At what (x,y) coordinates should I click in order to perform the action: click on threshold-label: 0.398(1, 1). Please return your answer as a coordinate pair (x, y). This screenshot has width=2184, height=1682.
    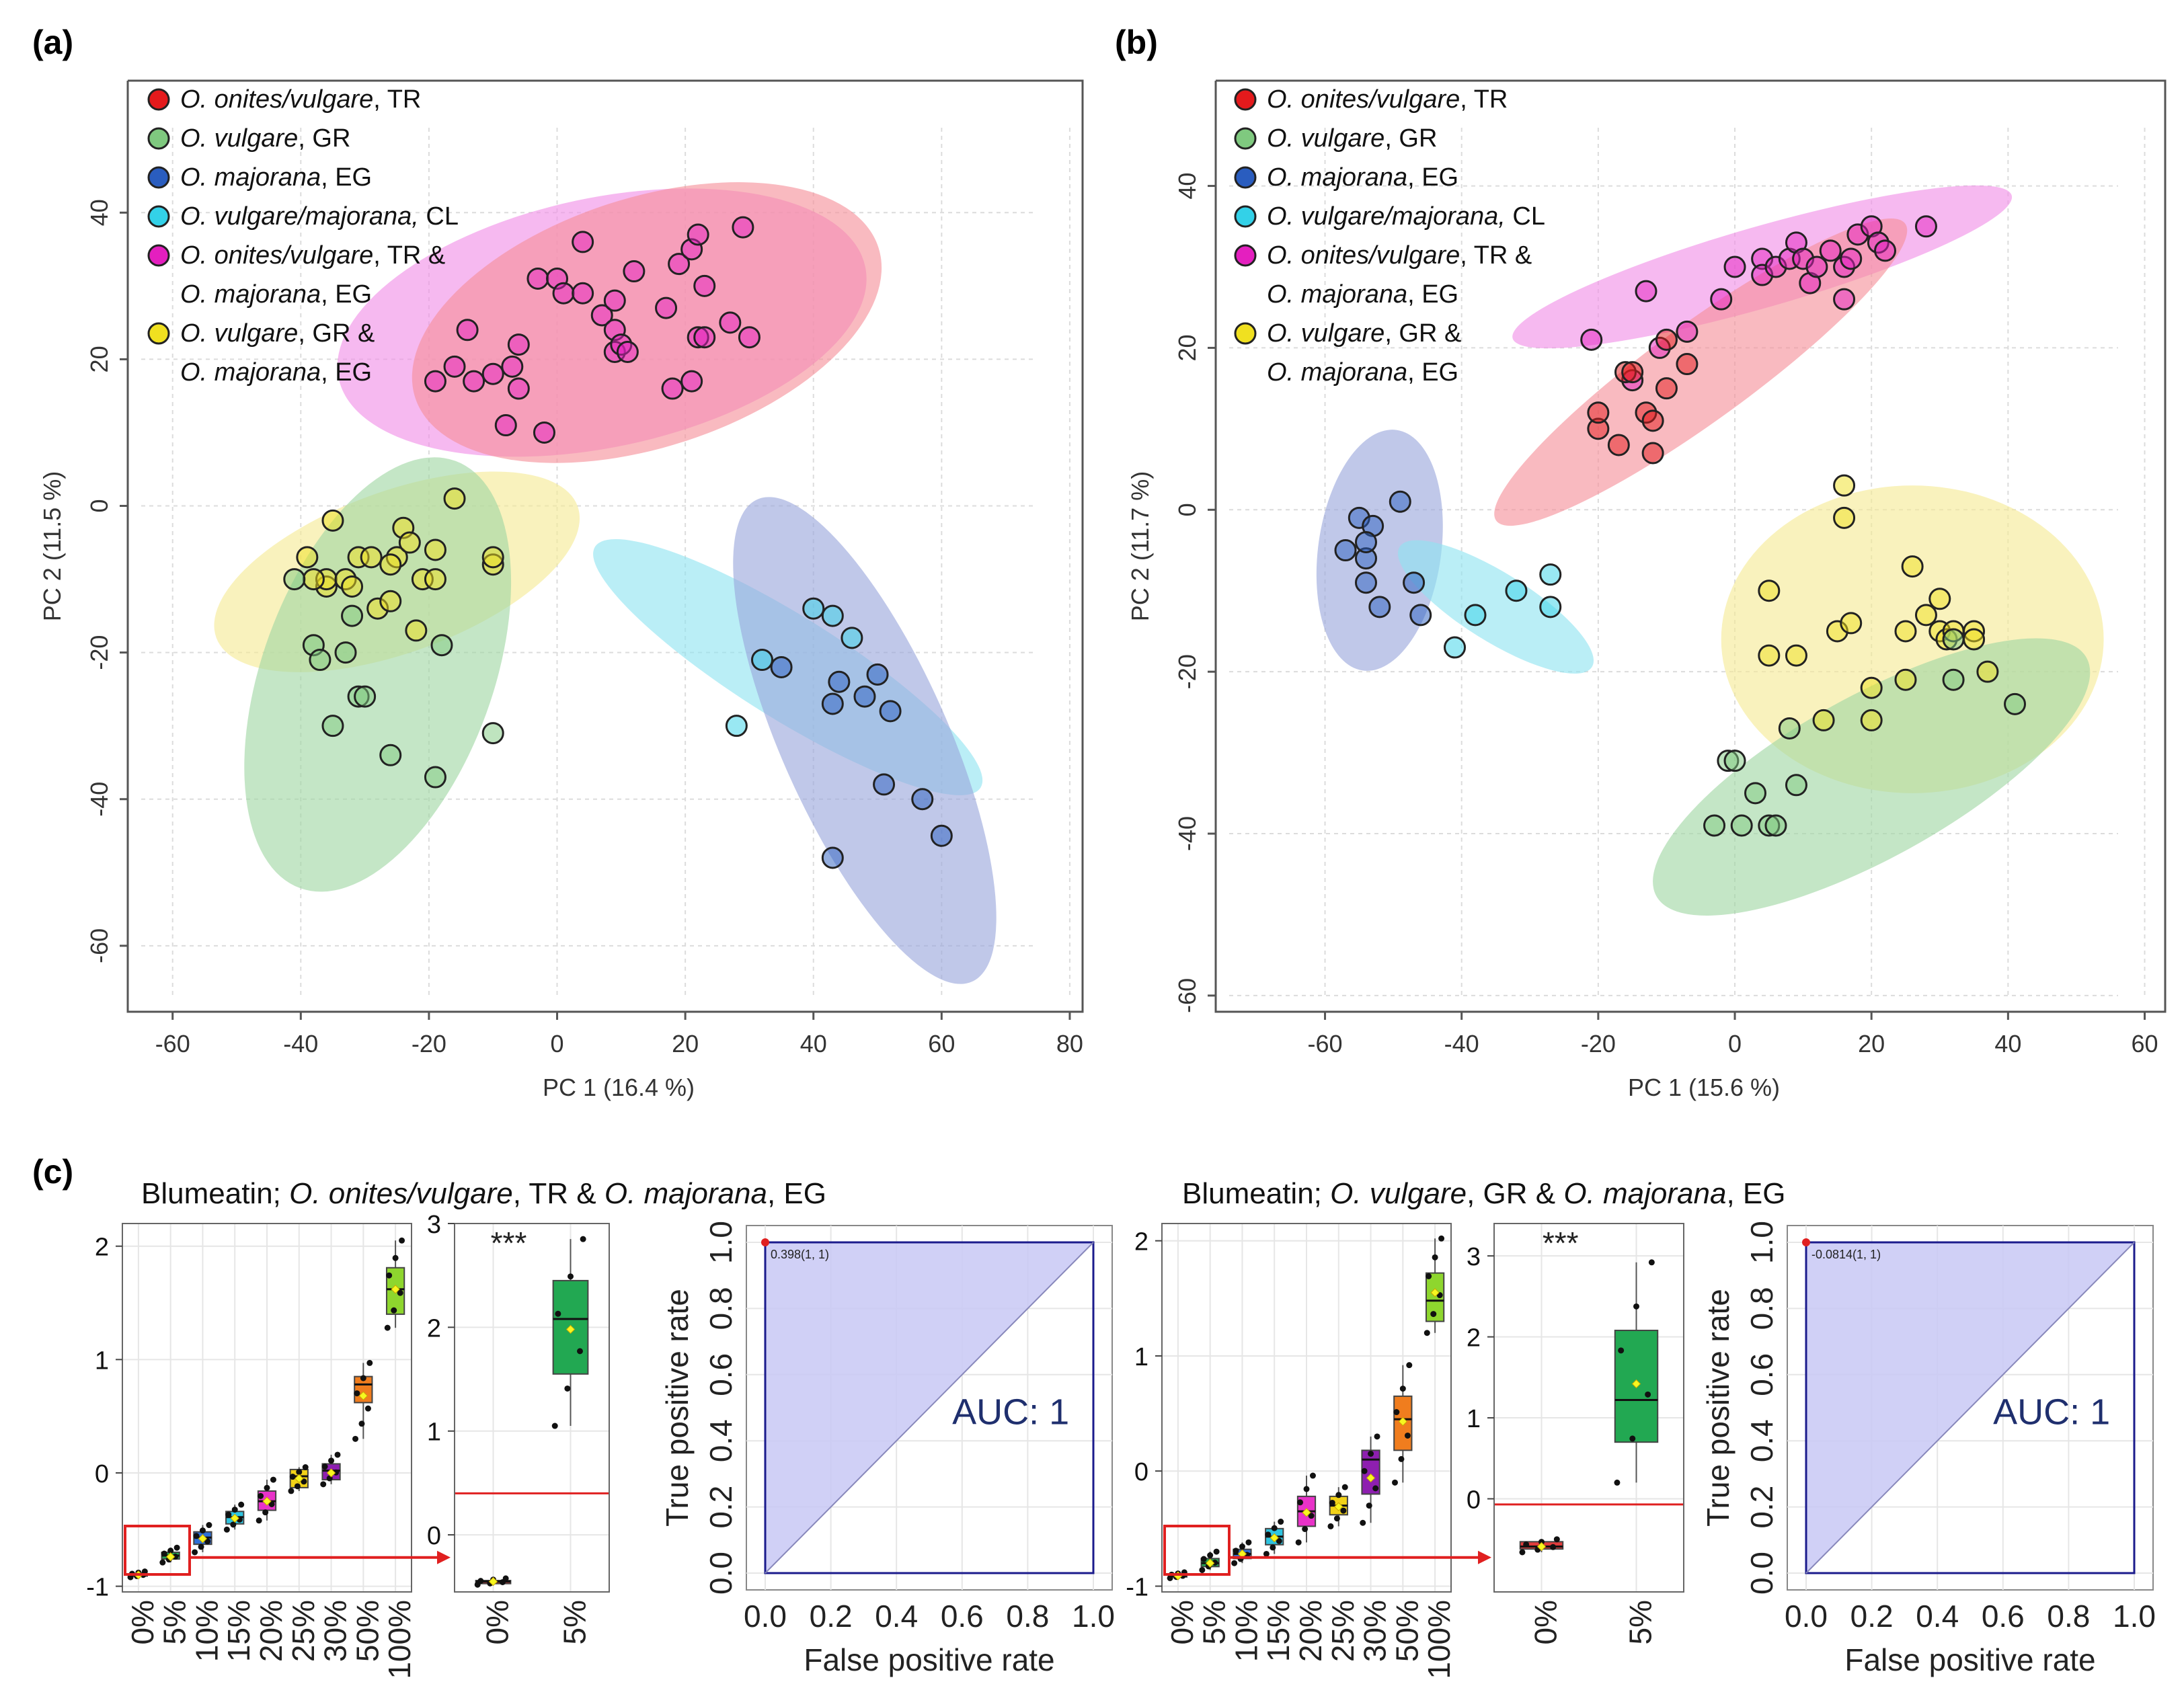
    Looking at the image, I should click on (800, 1254).